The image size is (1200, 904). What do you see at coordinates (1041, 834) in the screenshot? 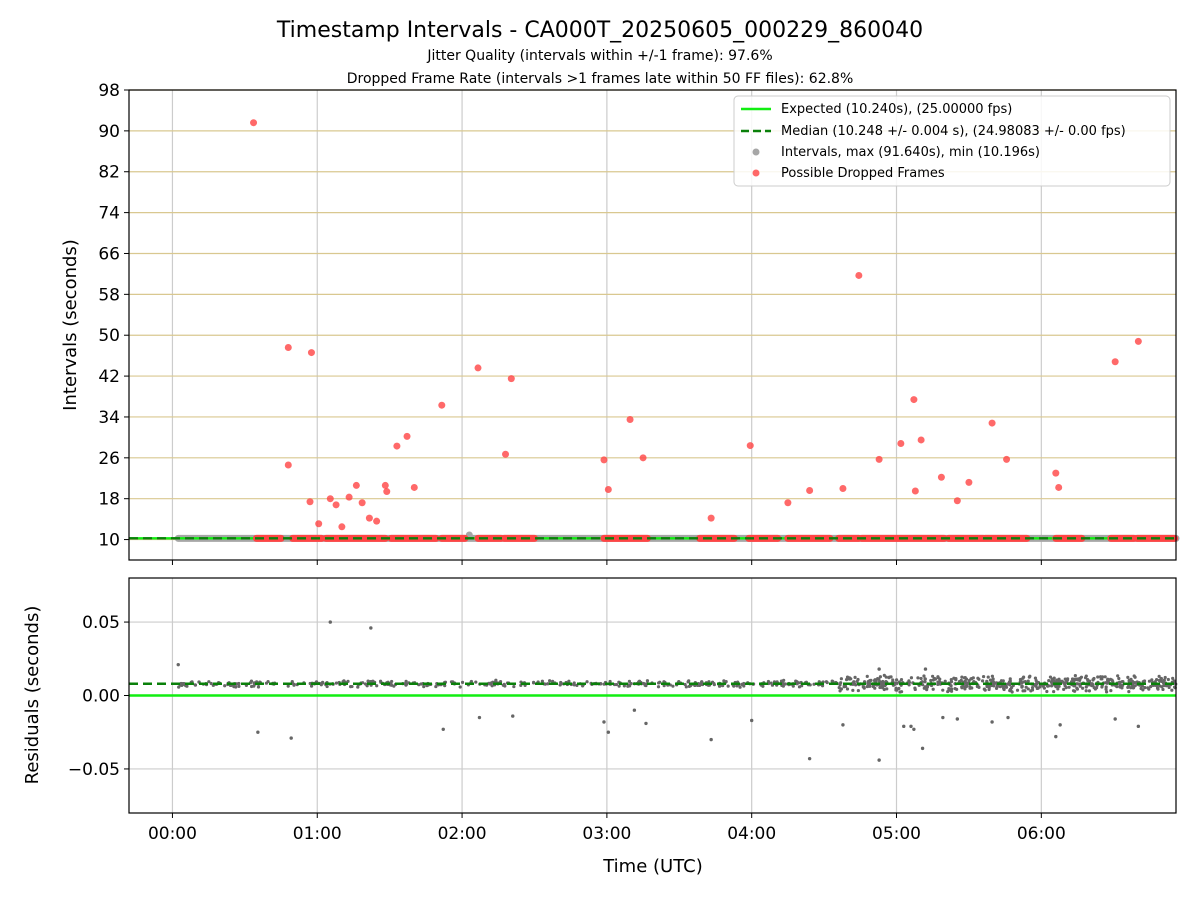
I see `x-tick-label: 06:00` at bounding box center [1041, 834].